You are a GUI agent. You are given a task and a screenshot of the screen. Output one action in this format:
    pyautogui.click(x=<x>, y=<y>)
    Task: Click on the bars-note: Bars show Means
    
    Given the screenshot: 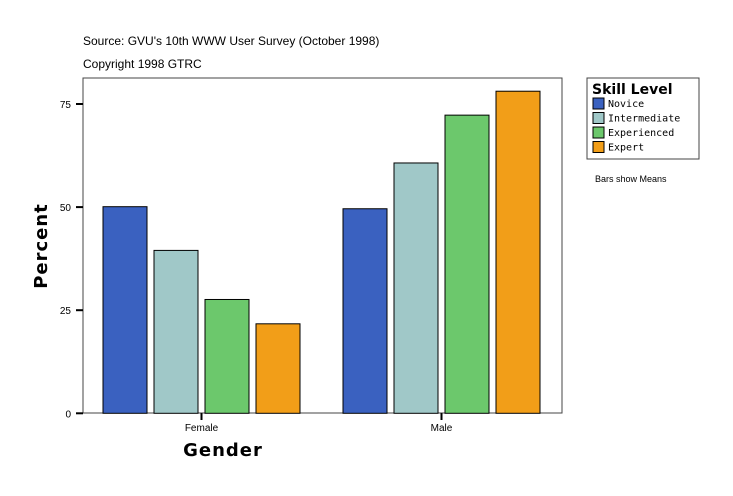 What is the action you would take?
    pyautogui.click(x=631, y=179)
    